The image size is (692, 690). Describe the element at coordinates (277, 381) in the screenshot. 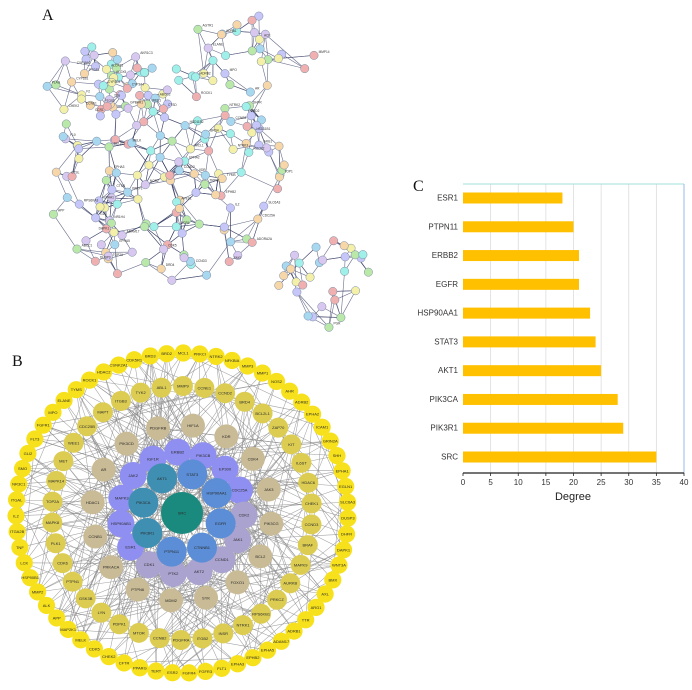

I see `network-b-node-label: NOS2` at that location.